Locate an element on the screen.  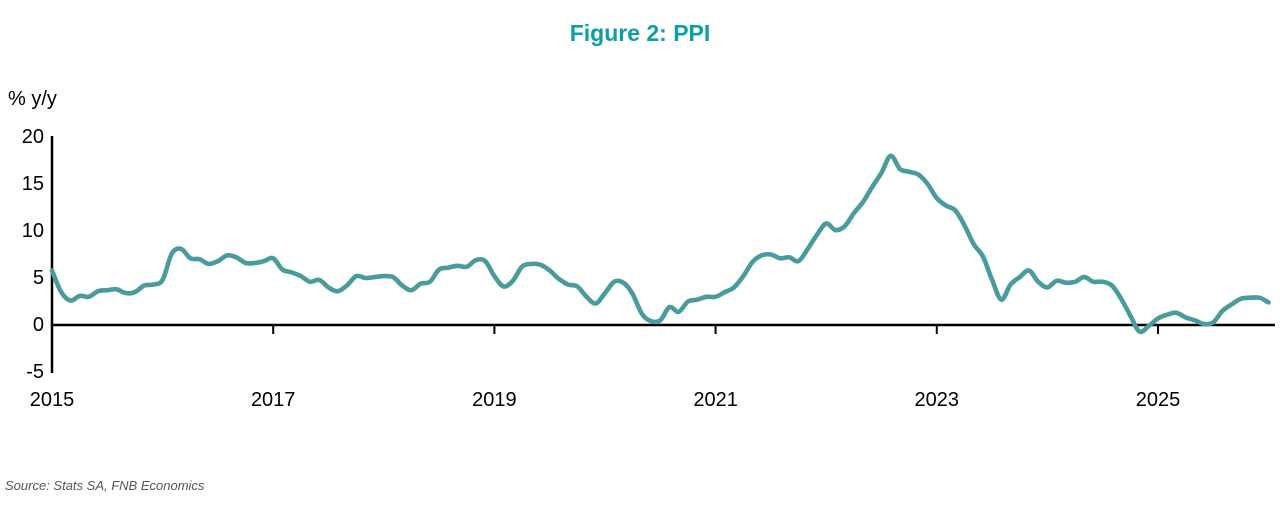
x-tick-label: 2019 is located at coordinates (494, 400).